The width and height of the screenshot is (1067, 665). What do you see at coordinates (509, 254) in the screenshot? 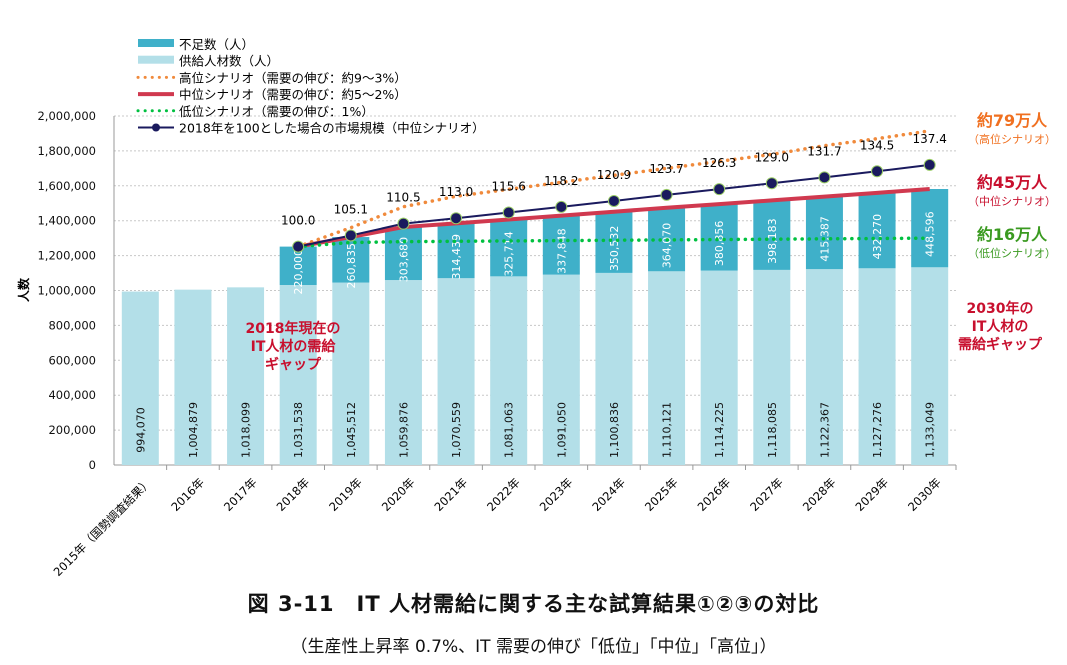
I see `bar-label-shortage: 325,714` at bounding box center [509, 254].